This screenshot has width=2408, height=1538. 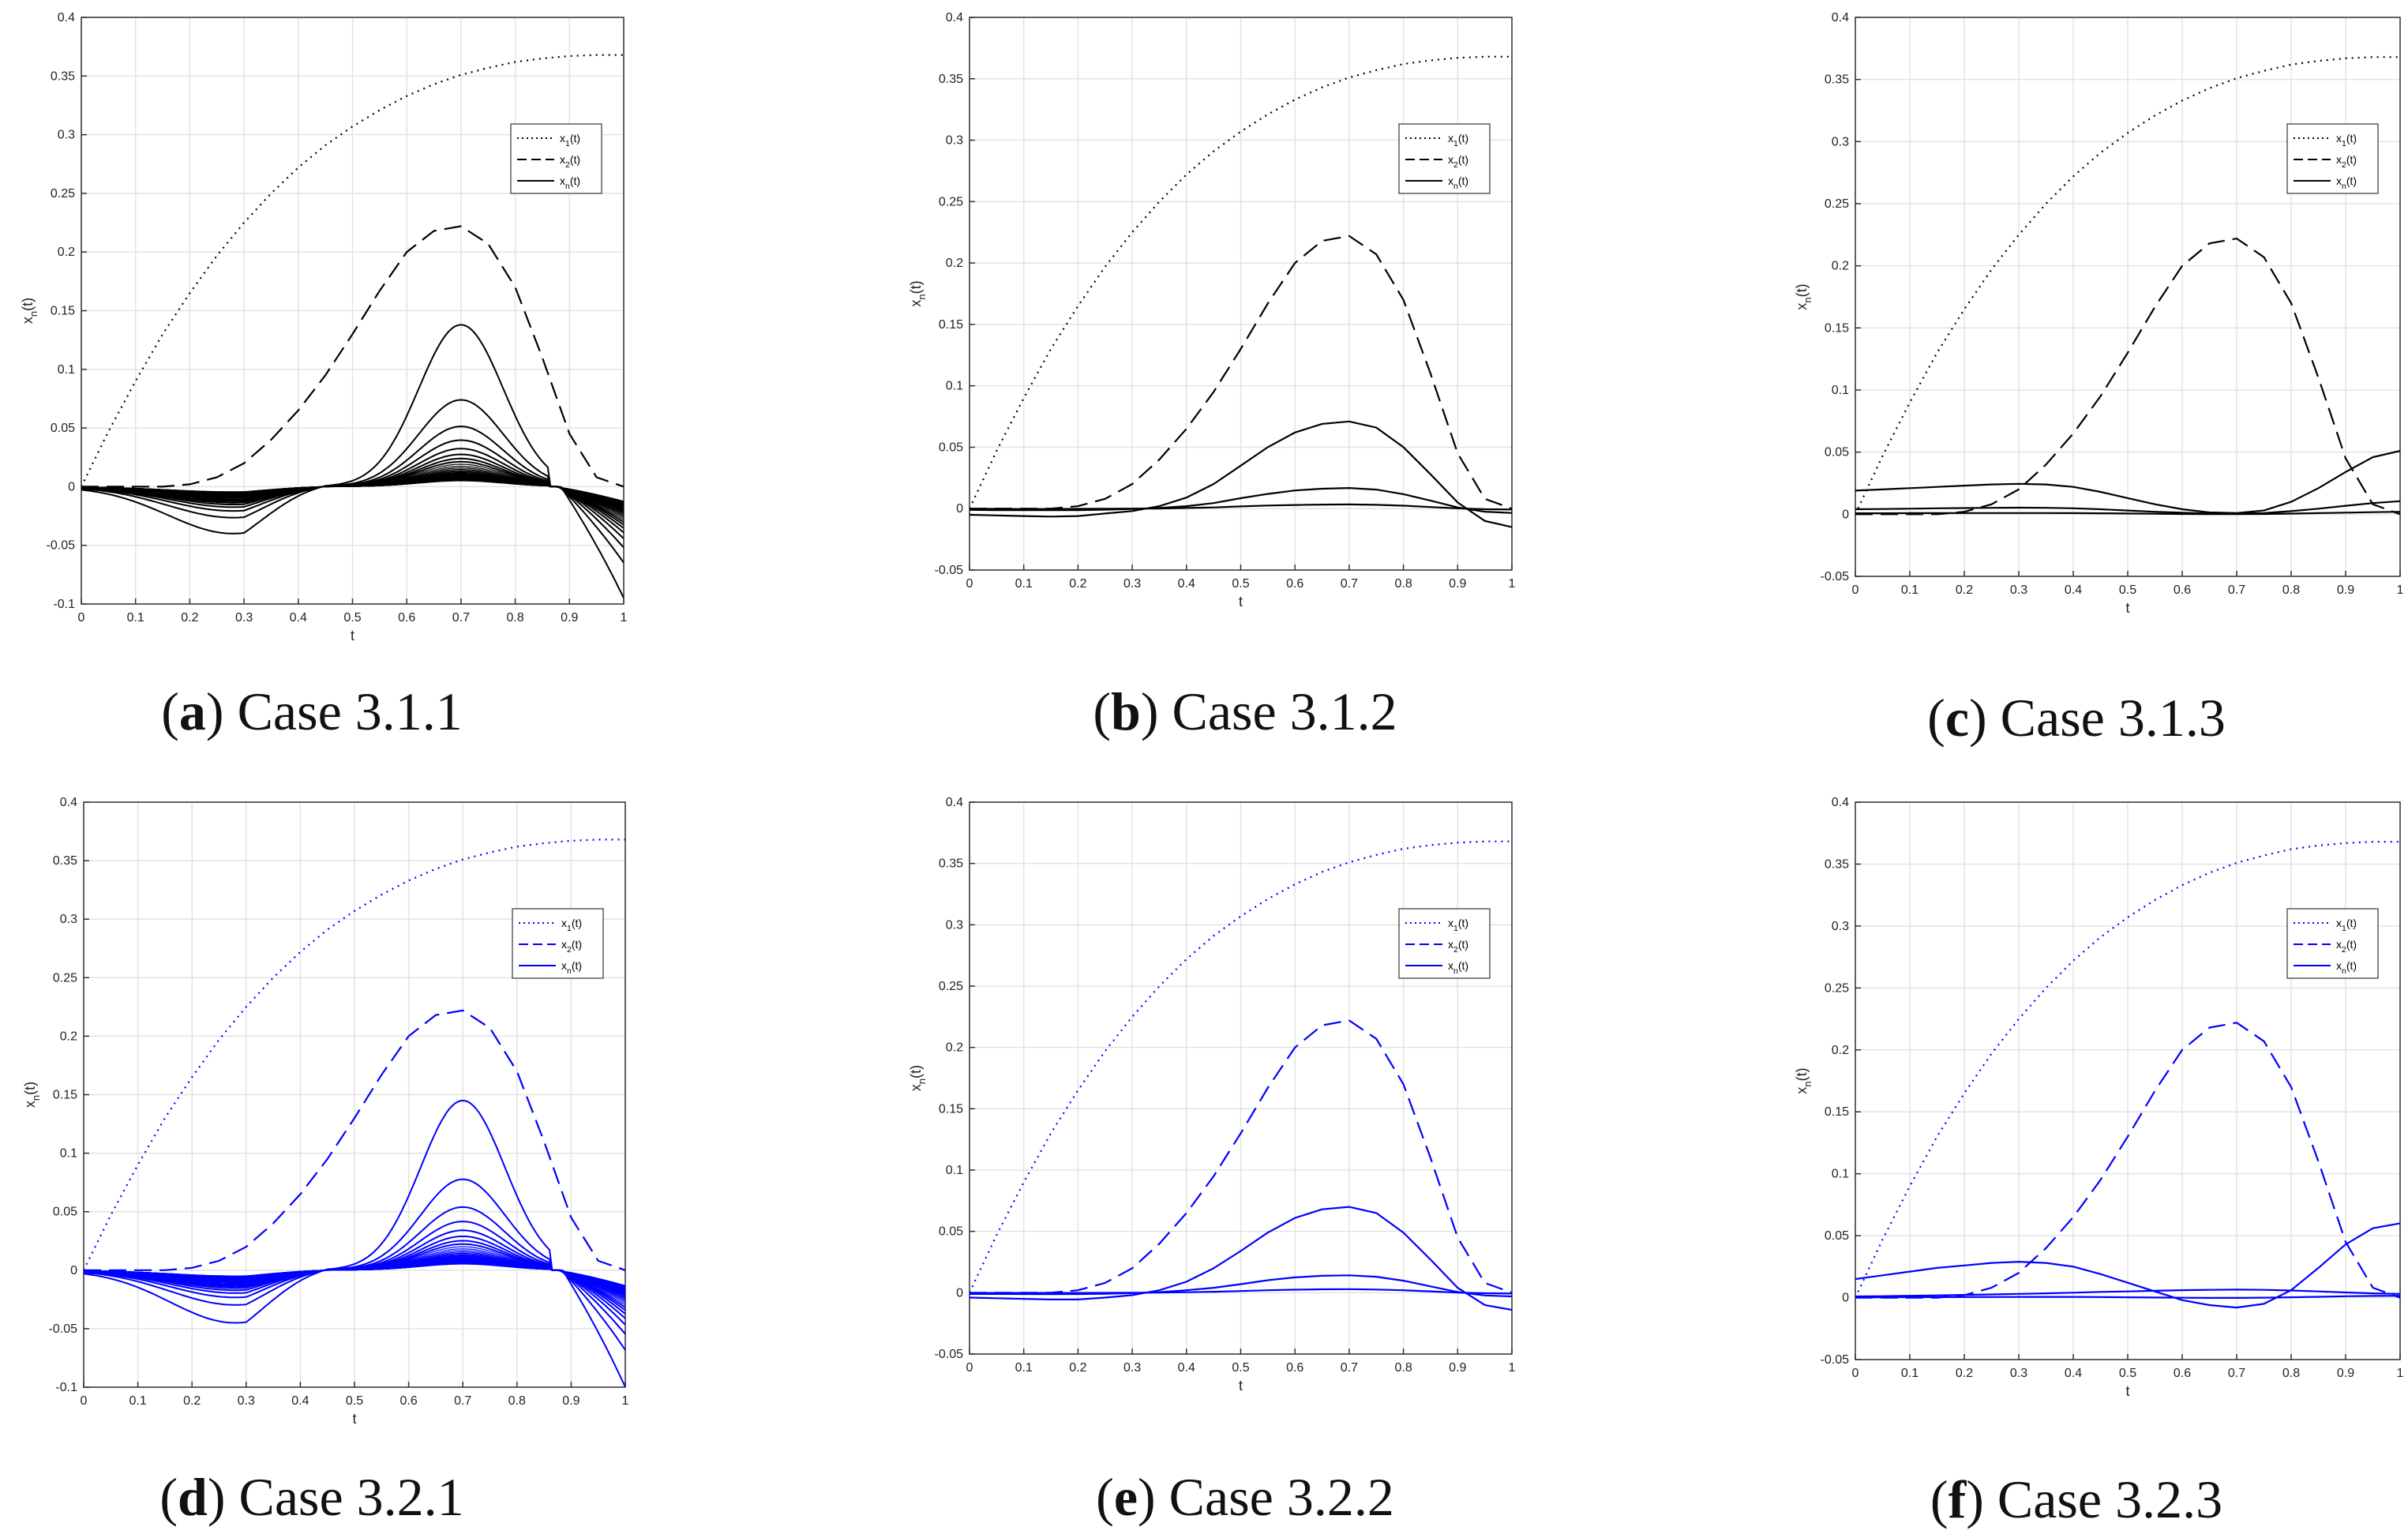 I want to click on x-axis-label: t, so click(x=2127, y=1391).